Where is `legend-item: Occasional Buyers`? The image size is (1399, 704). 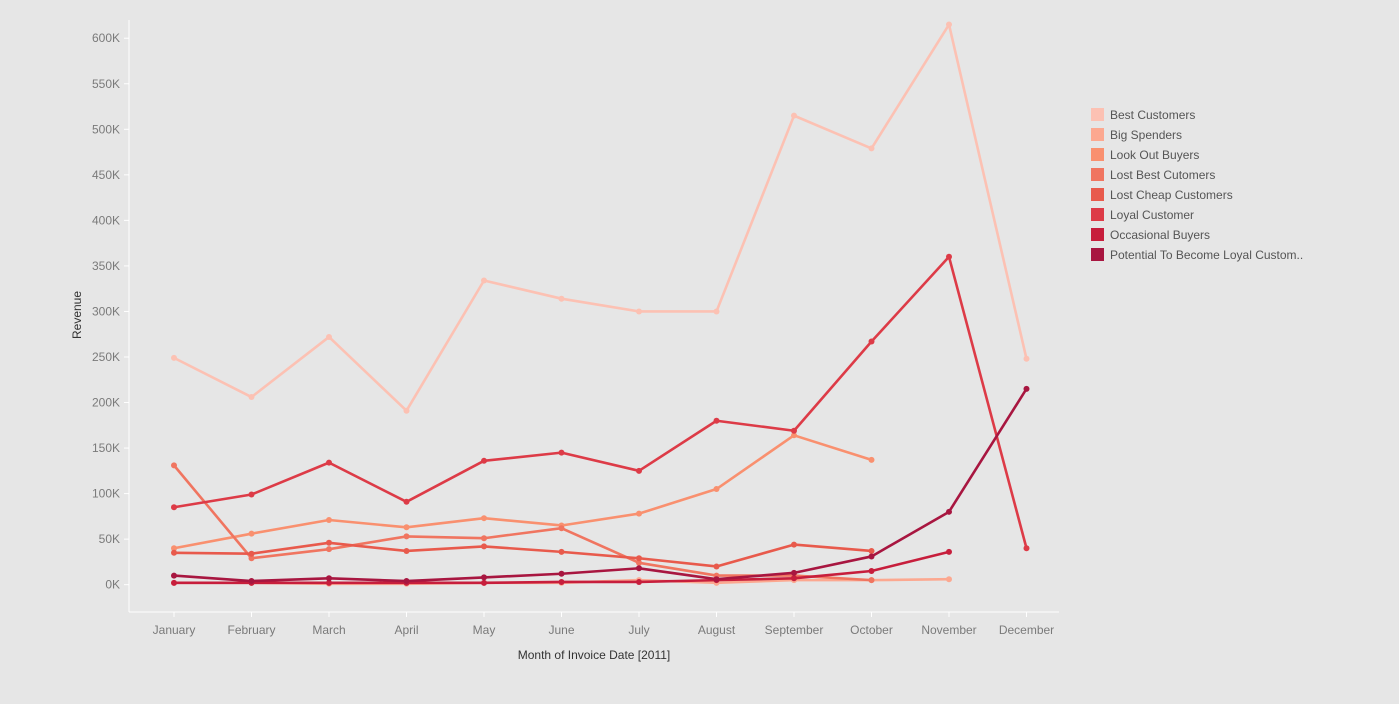 legend-item: Occasional Buyers is located at coordinates (1150, 235).